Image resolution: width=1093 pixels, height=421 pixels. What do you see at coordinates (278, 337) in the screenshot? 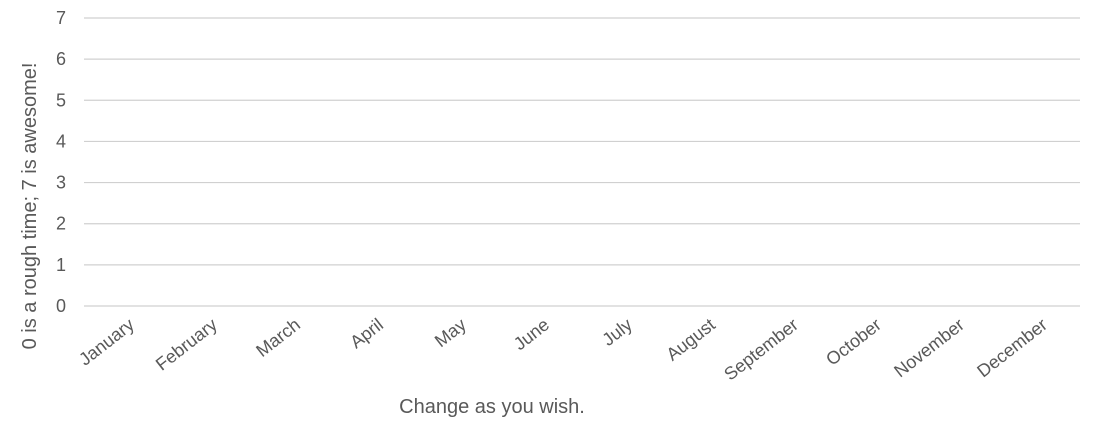
I see `x-tick-label-march: March` at bounding box center [278, 337].